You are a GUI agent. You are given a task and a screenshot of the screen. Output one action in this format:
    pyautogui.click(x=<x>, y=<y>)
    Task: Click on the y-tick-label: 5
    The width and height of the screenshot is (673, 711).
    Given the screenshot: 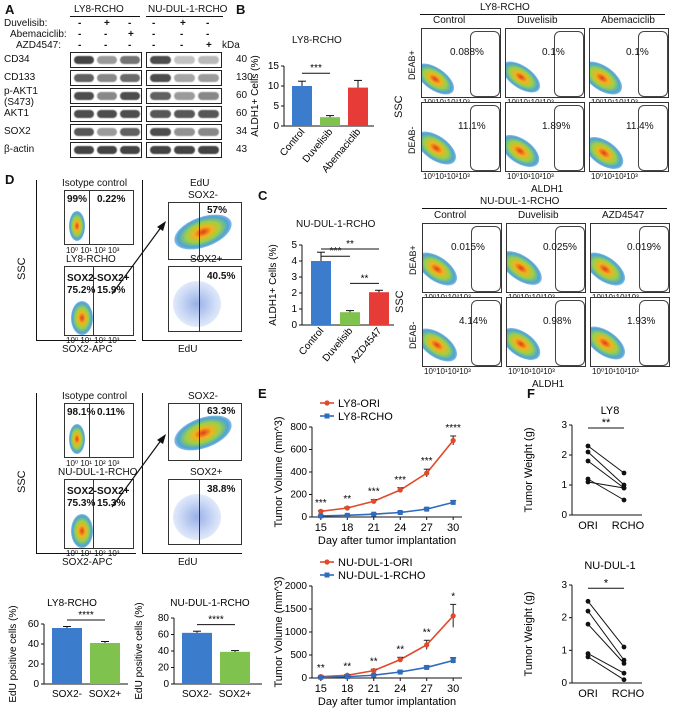 What is the action you would take?
    pyautogui.click(x=294, y=245)
    